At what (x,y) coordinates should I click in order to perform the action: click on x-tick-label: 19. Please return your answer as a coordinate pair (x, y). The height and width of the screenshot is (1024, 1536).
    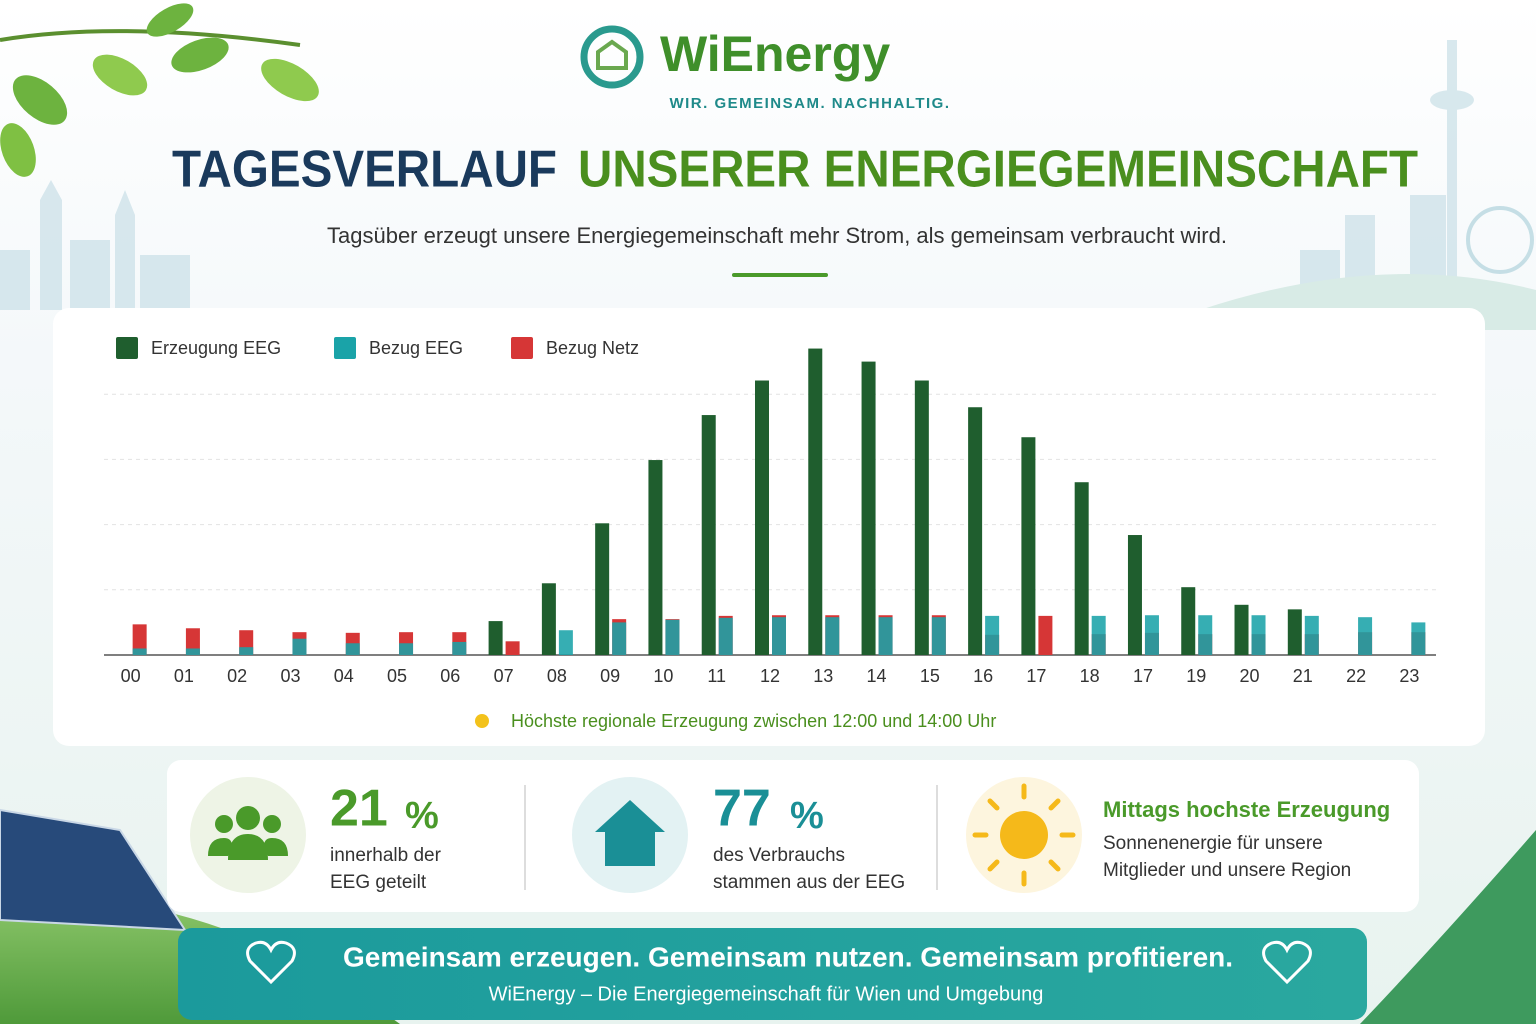
    Looking at the image, I should click on (1196, 676).